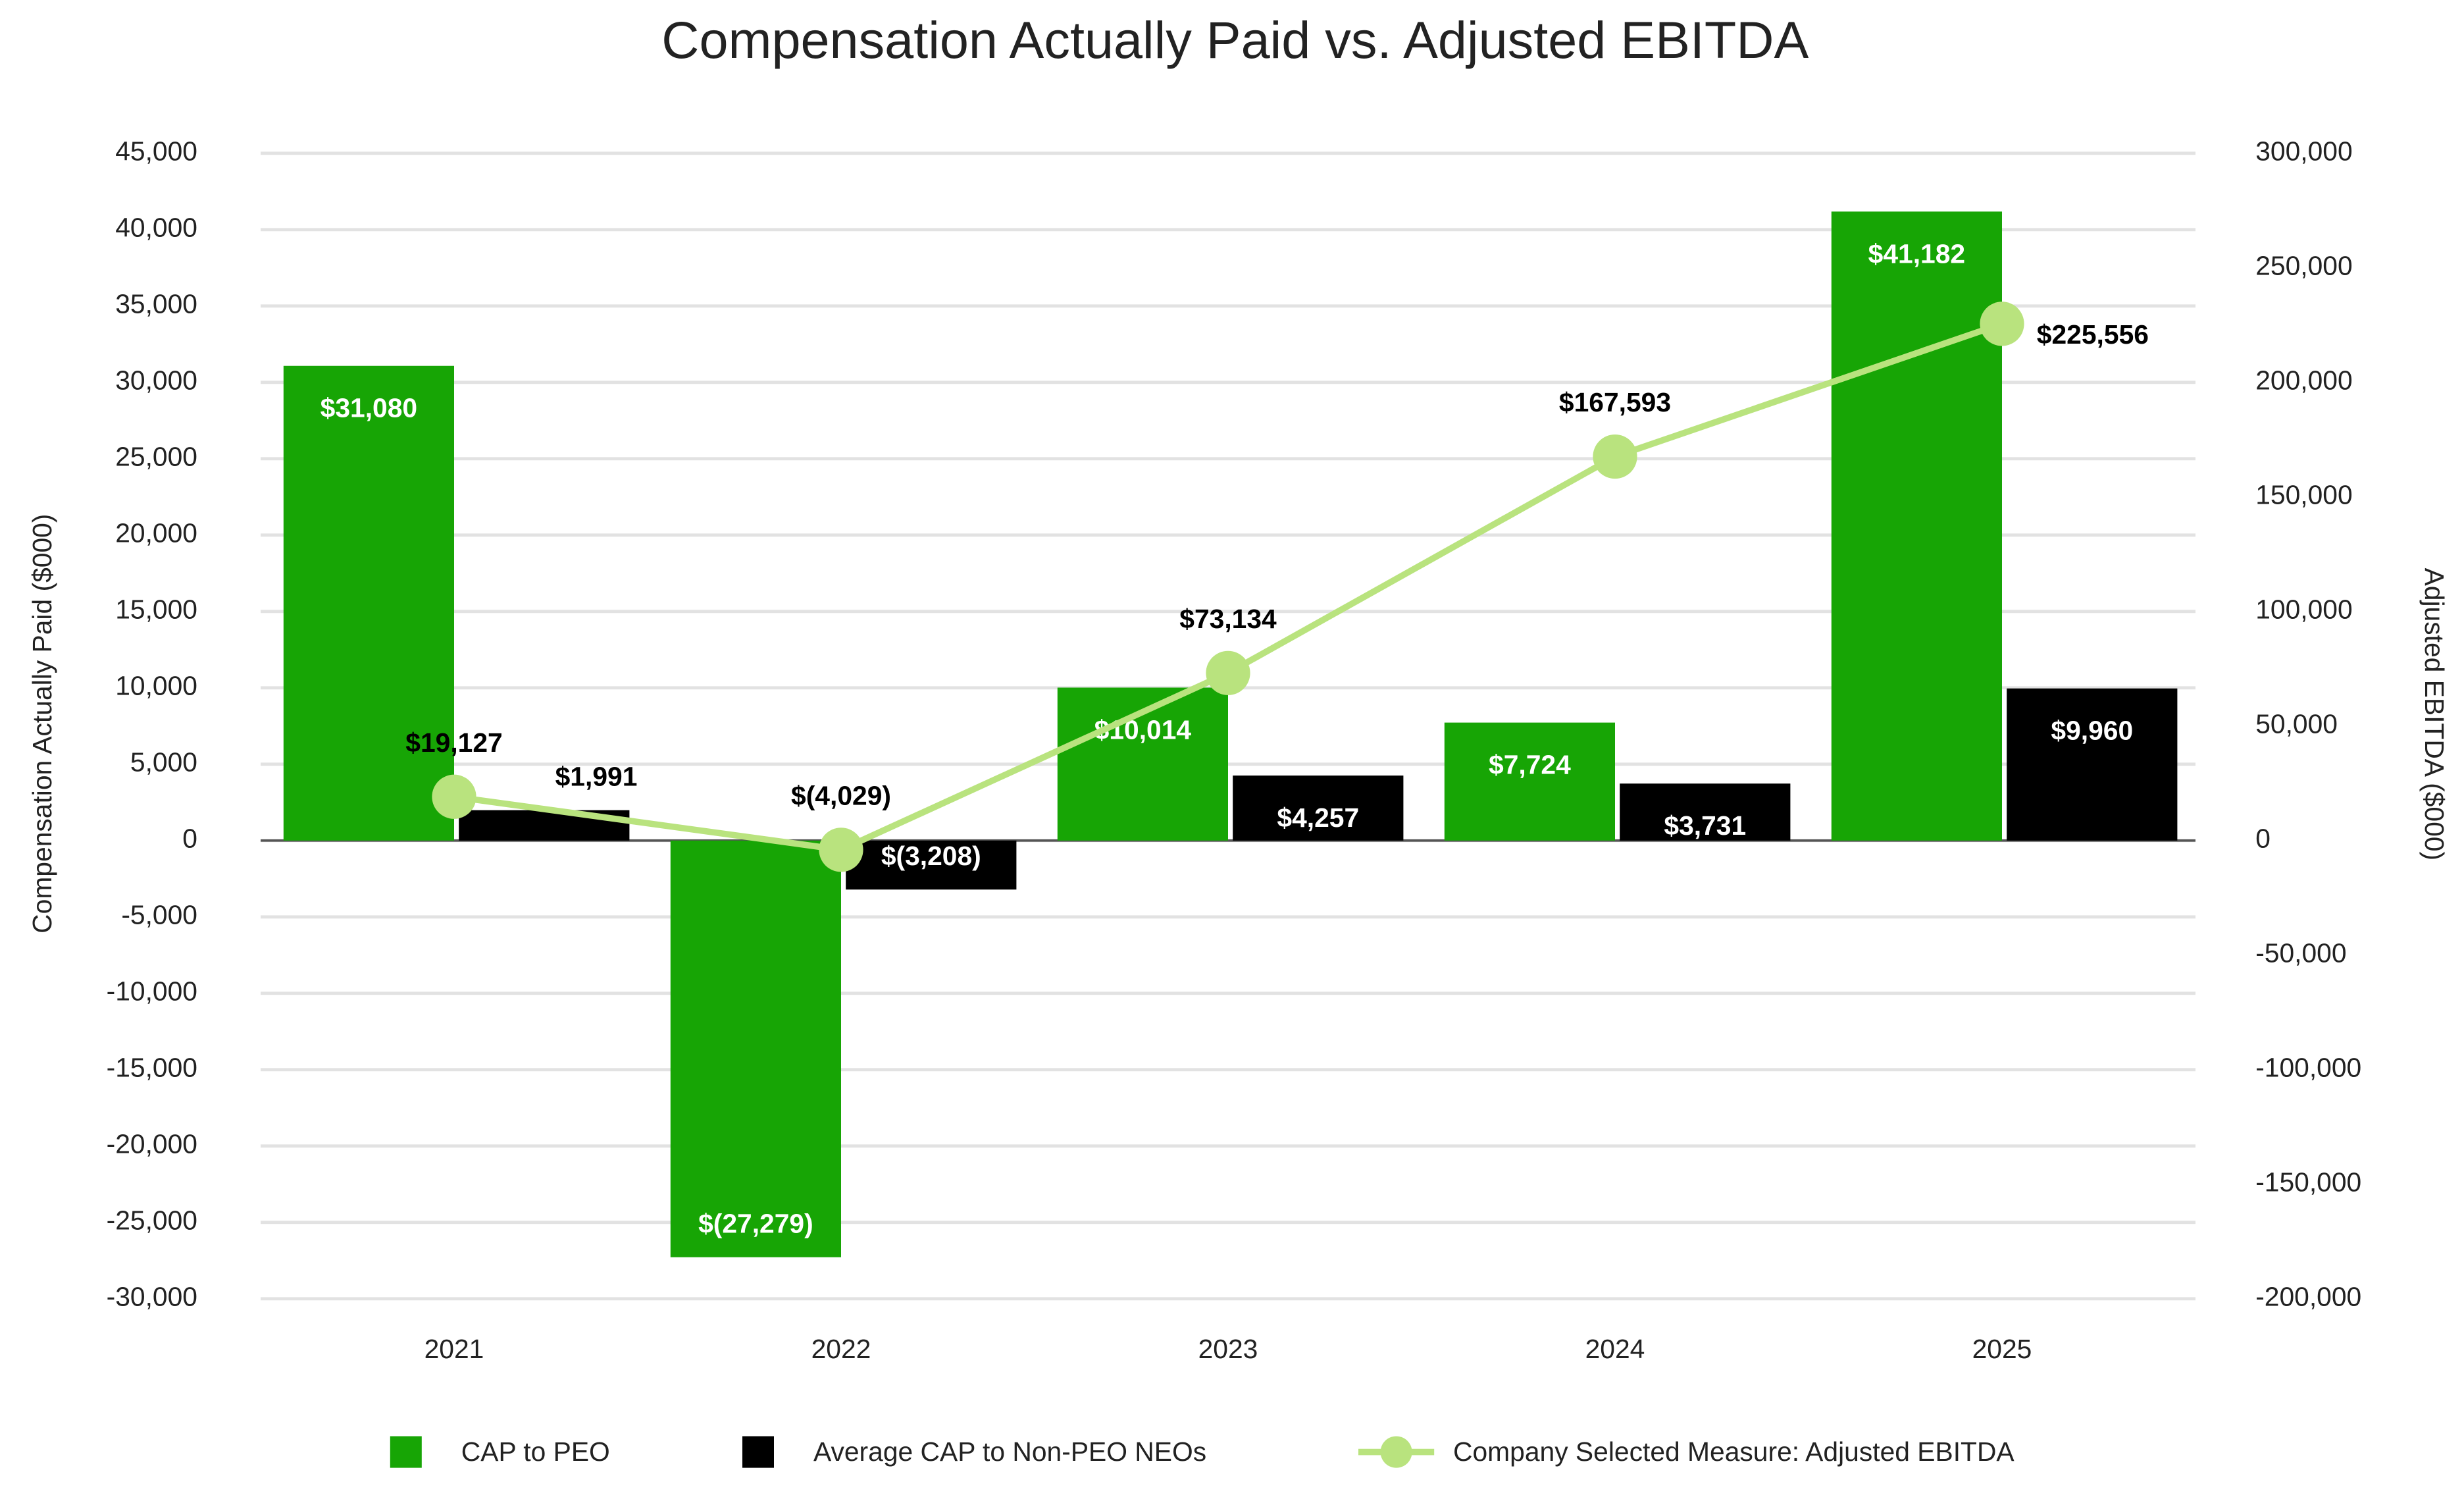 The image size is (2464, 1501). Describe the element at coordinates (2308, 1182) in the screenshot. I see `y2-tick-label: -150,000` at that location.